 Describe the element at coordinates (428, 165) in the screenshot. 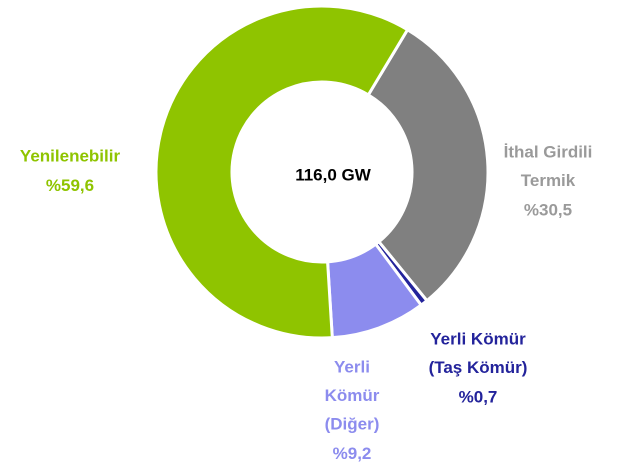

I see `donut-slice` at that location.